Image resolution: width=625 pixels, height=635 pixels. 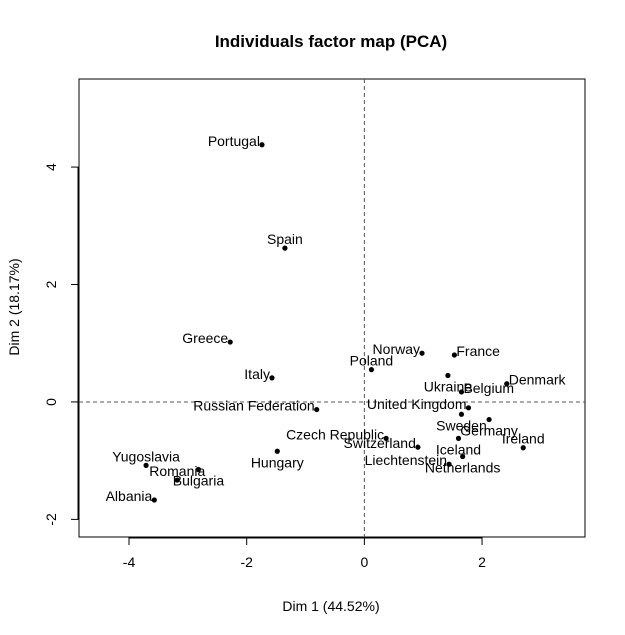 I want to click on point-romania, so click(x=177, y=480).